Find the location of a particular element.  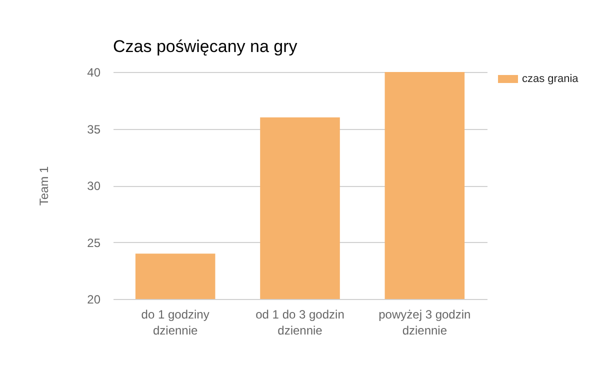

legend-label: czas grania is located at coordinates (551, 79).